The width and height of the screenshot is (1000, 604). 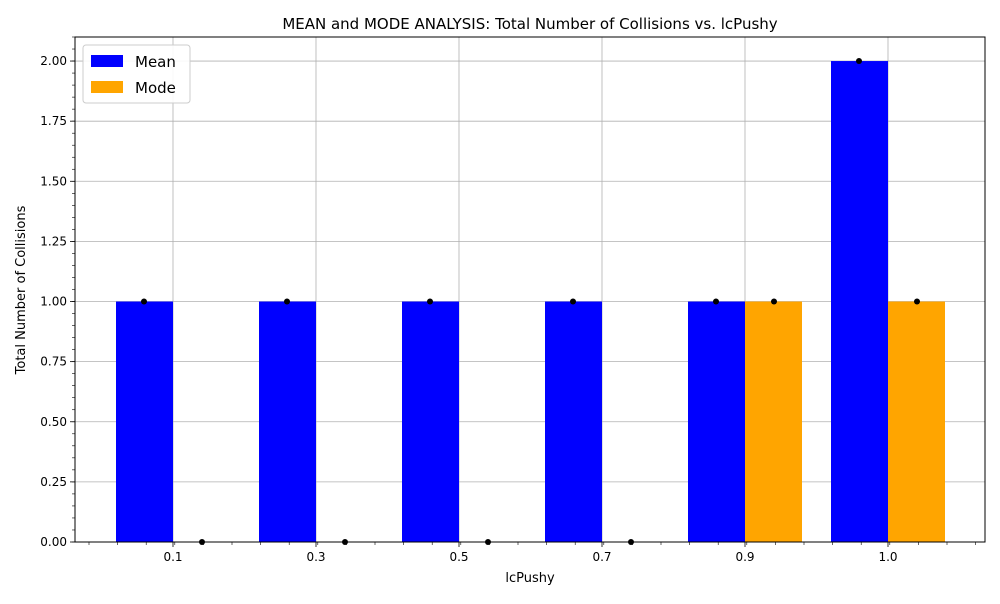 What do you see at coordinates (107, 61) in the screenshot?
I see `legend-swatch-mean` at bounding box center [107, 61].